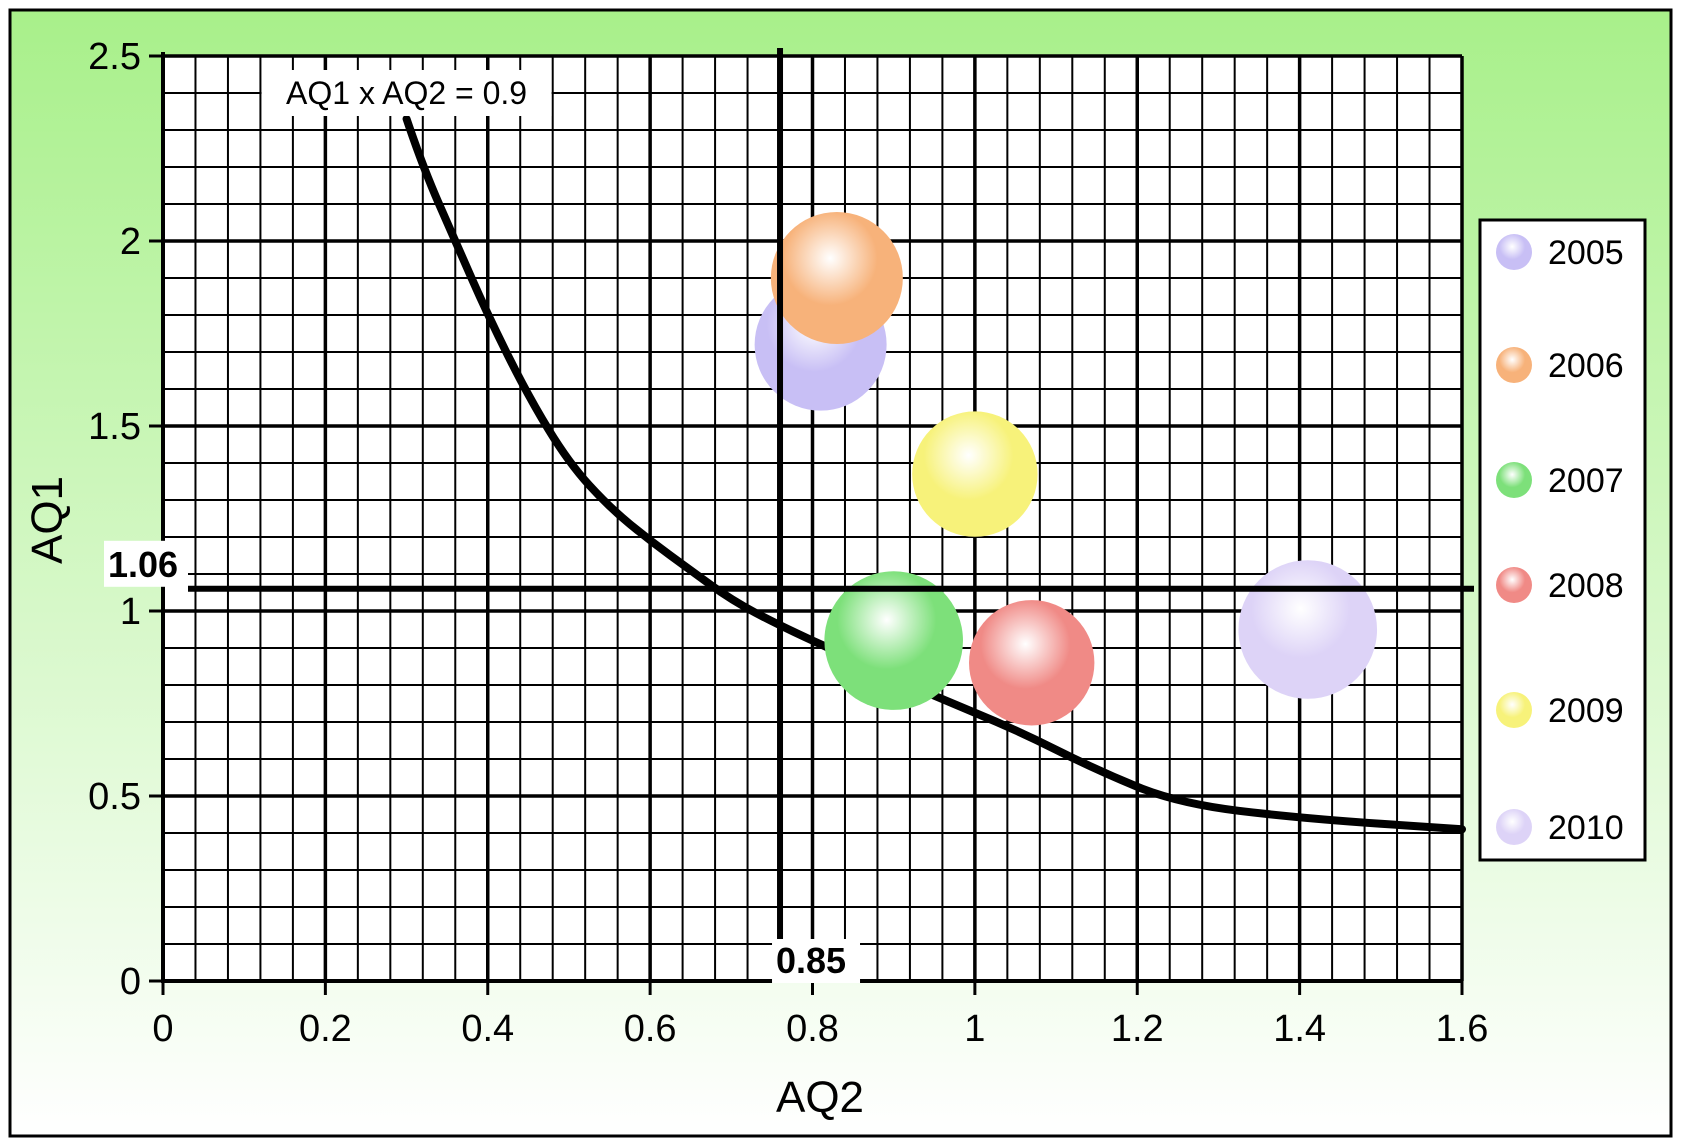 Image resolution: width=1681 pixels, height=1146 pixels. I want to click on horizontal-reference-label-background, so click(146, 563).